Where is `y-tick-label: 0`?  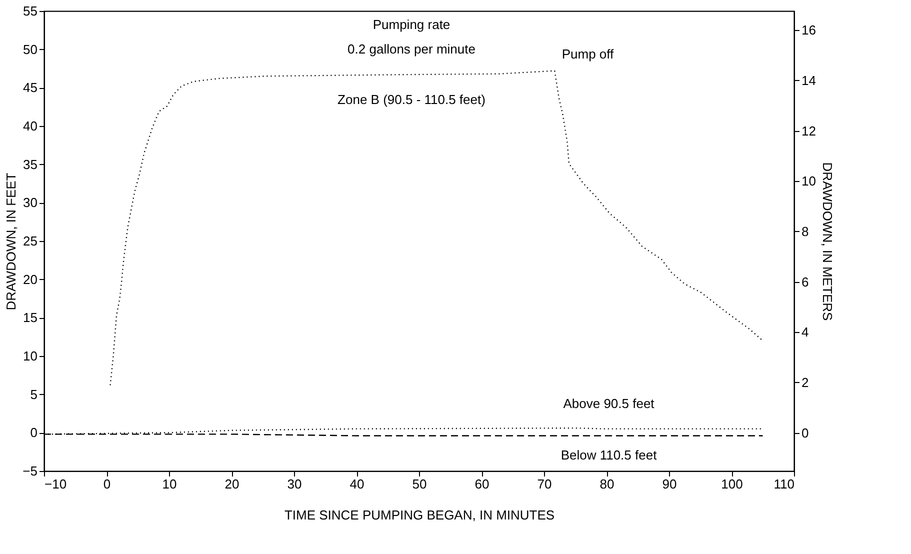 y-tick-label: 0 is located at coordinates (34, 432).